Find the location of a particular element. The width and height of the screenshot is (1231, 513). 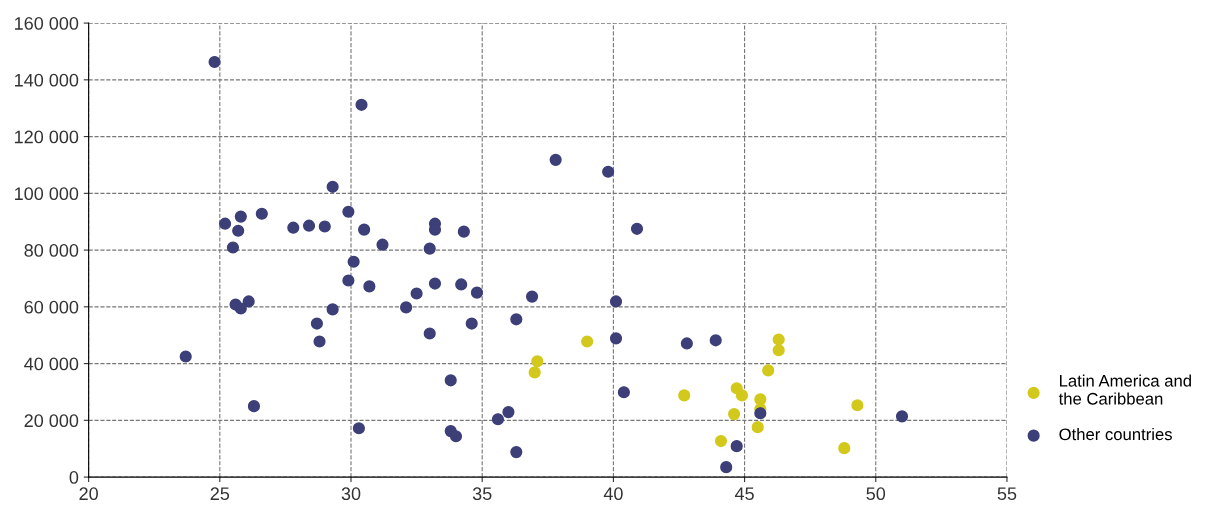

x-tick-label: 35 is located at coordinates (482, 494).